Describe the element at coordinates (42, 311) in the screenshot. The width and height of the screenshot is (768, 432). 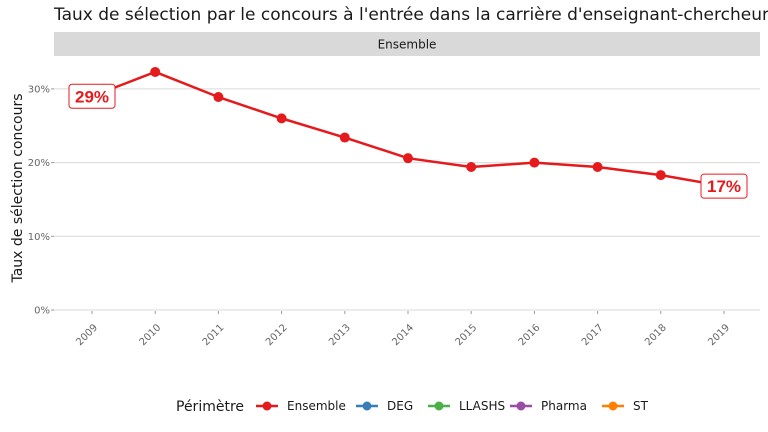
I see `y-tick-label: 0%` at that location.